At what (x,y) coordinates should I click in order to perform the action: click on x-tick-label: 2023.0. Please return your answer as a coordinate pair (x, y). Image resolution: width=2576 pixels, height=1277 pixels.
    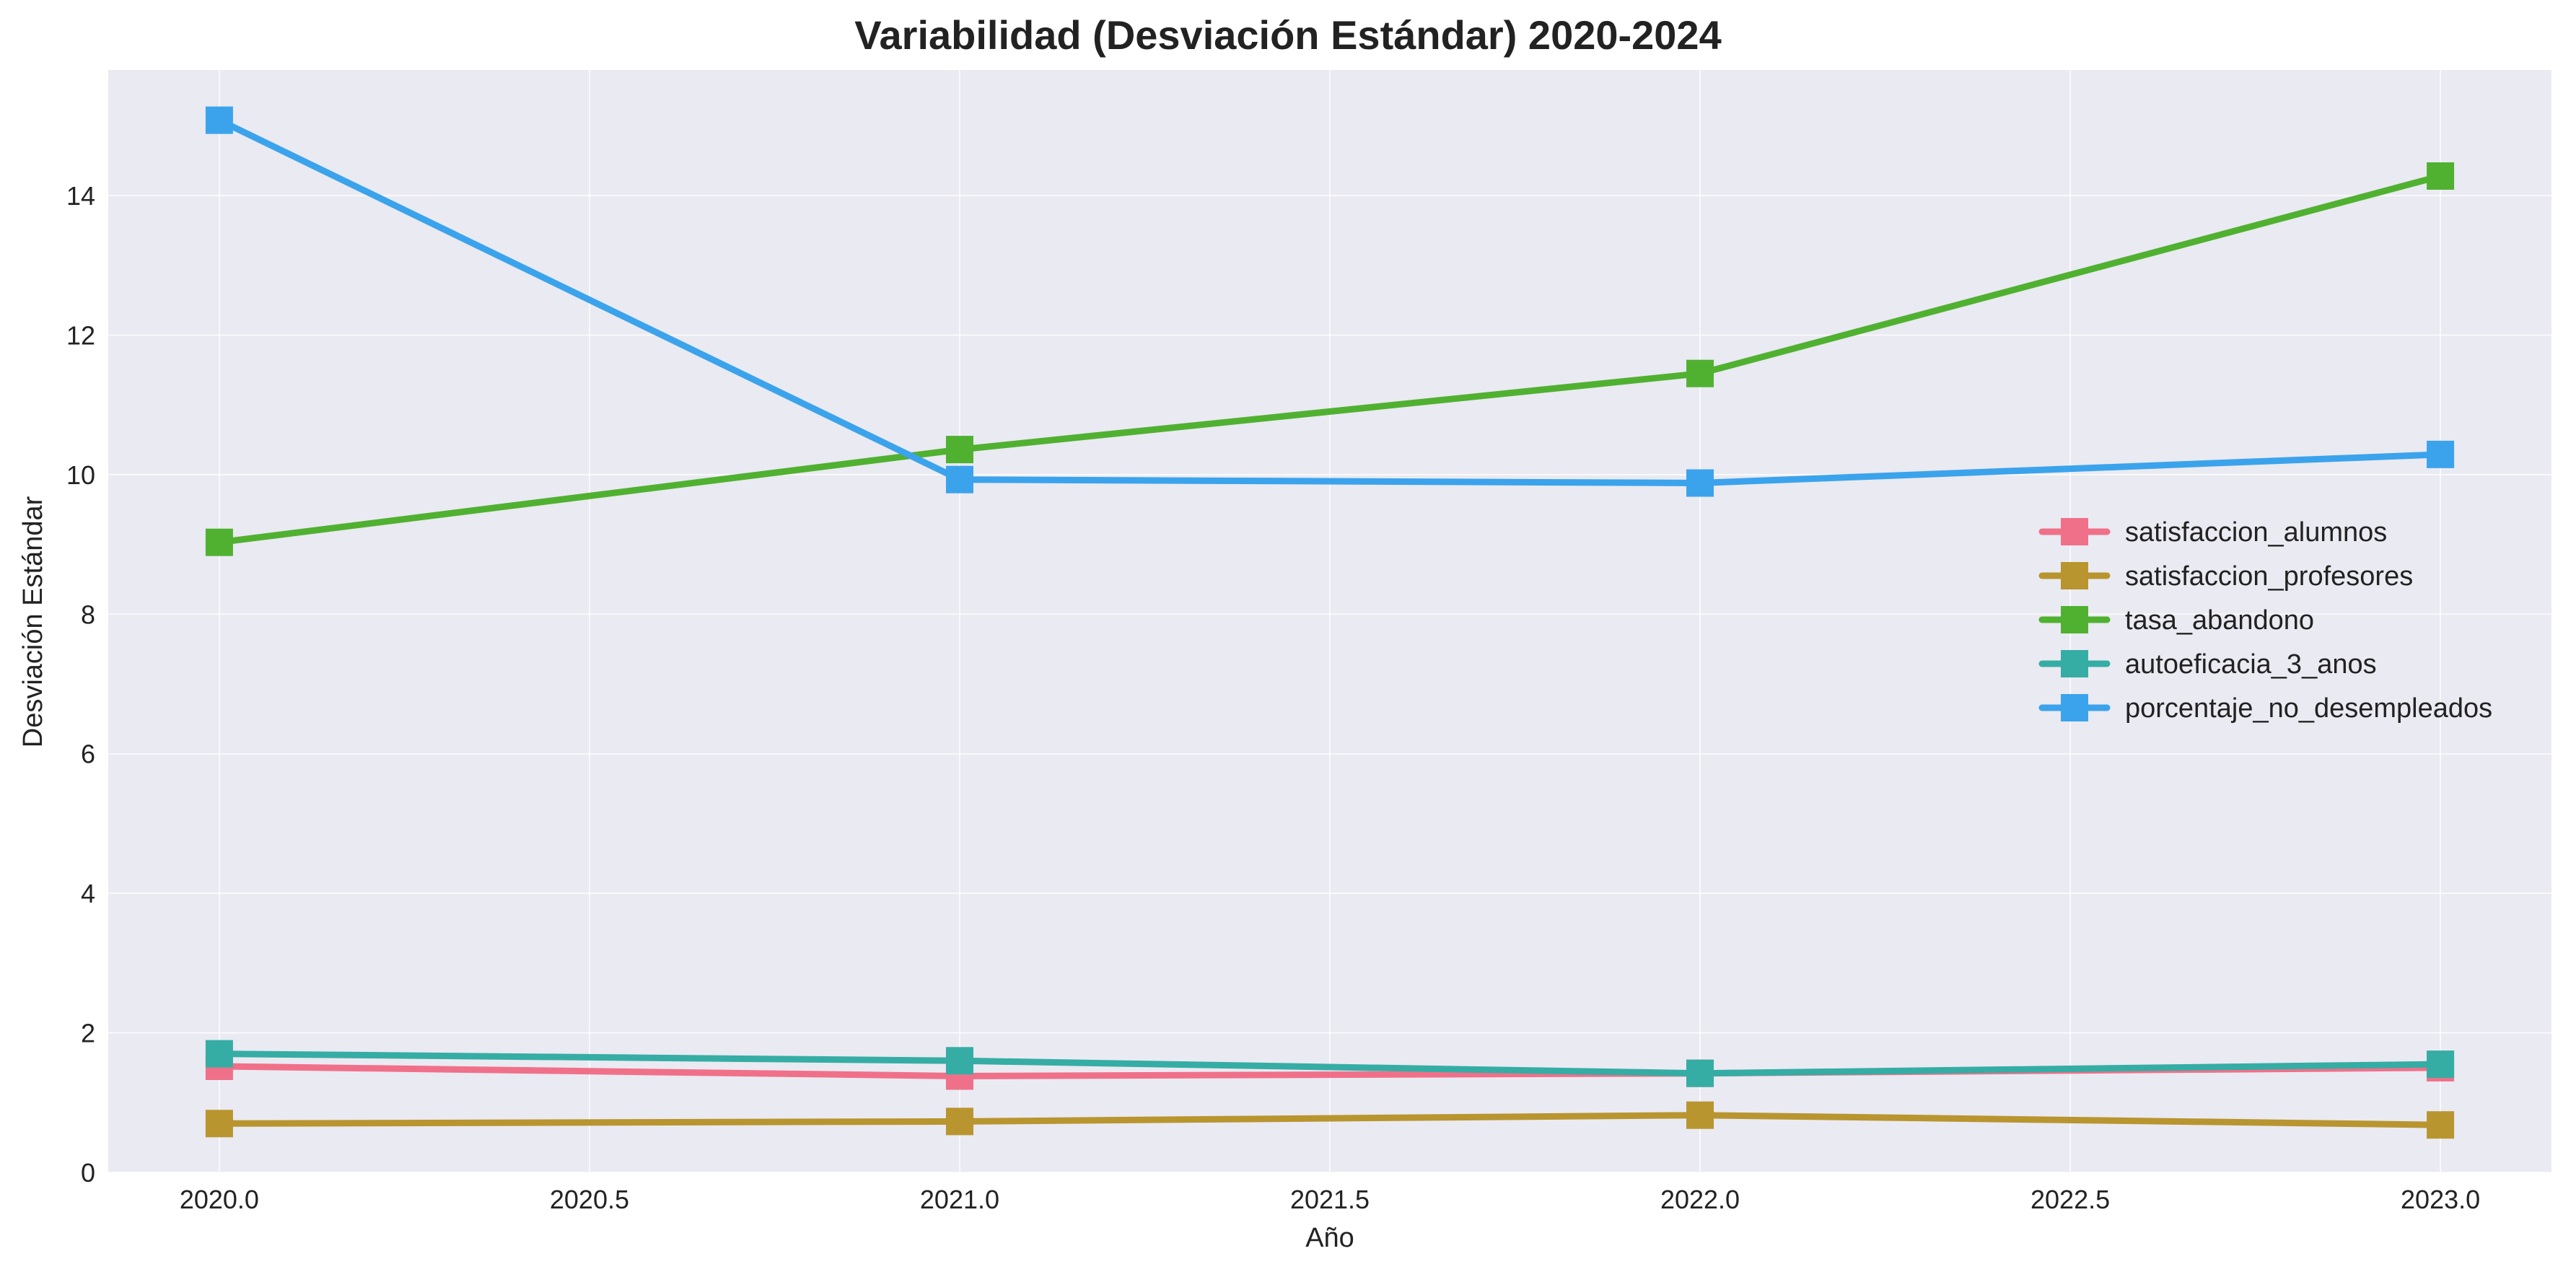
    Looking at the image, I should click on (2440, 1199).